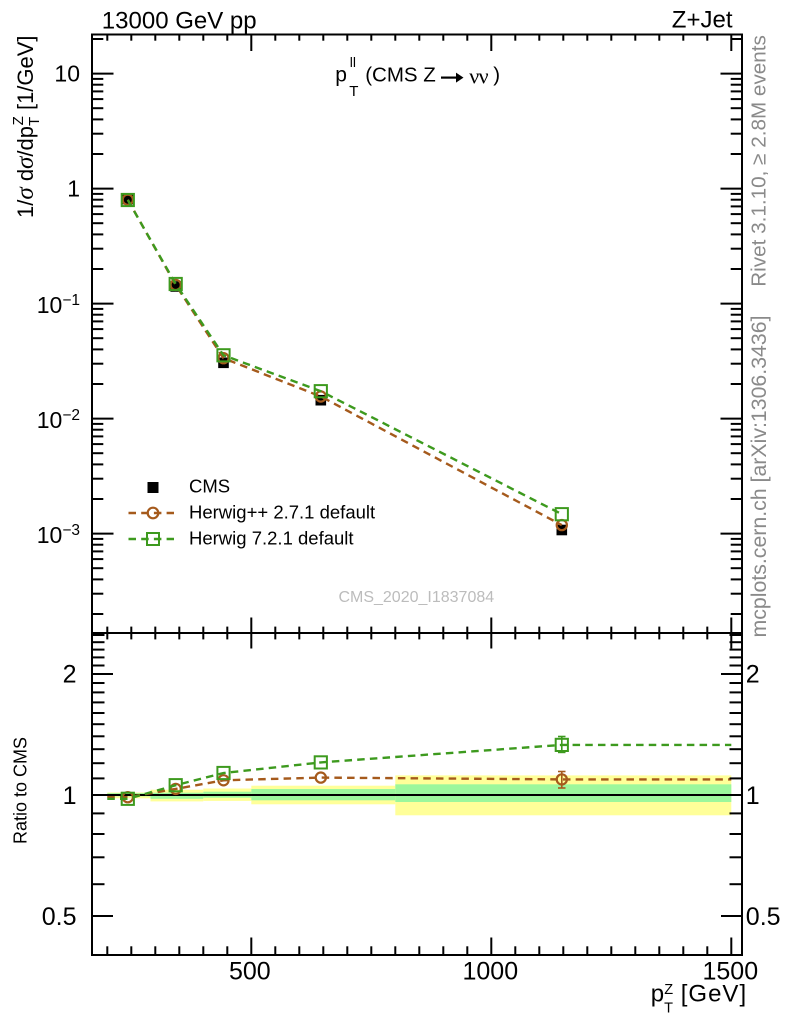  Describe the element at coordinates (209, 486) in the screenshot. I see `svg-text: CMS` at that location.